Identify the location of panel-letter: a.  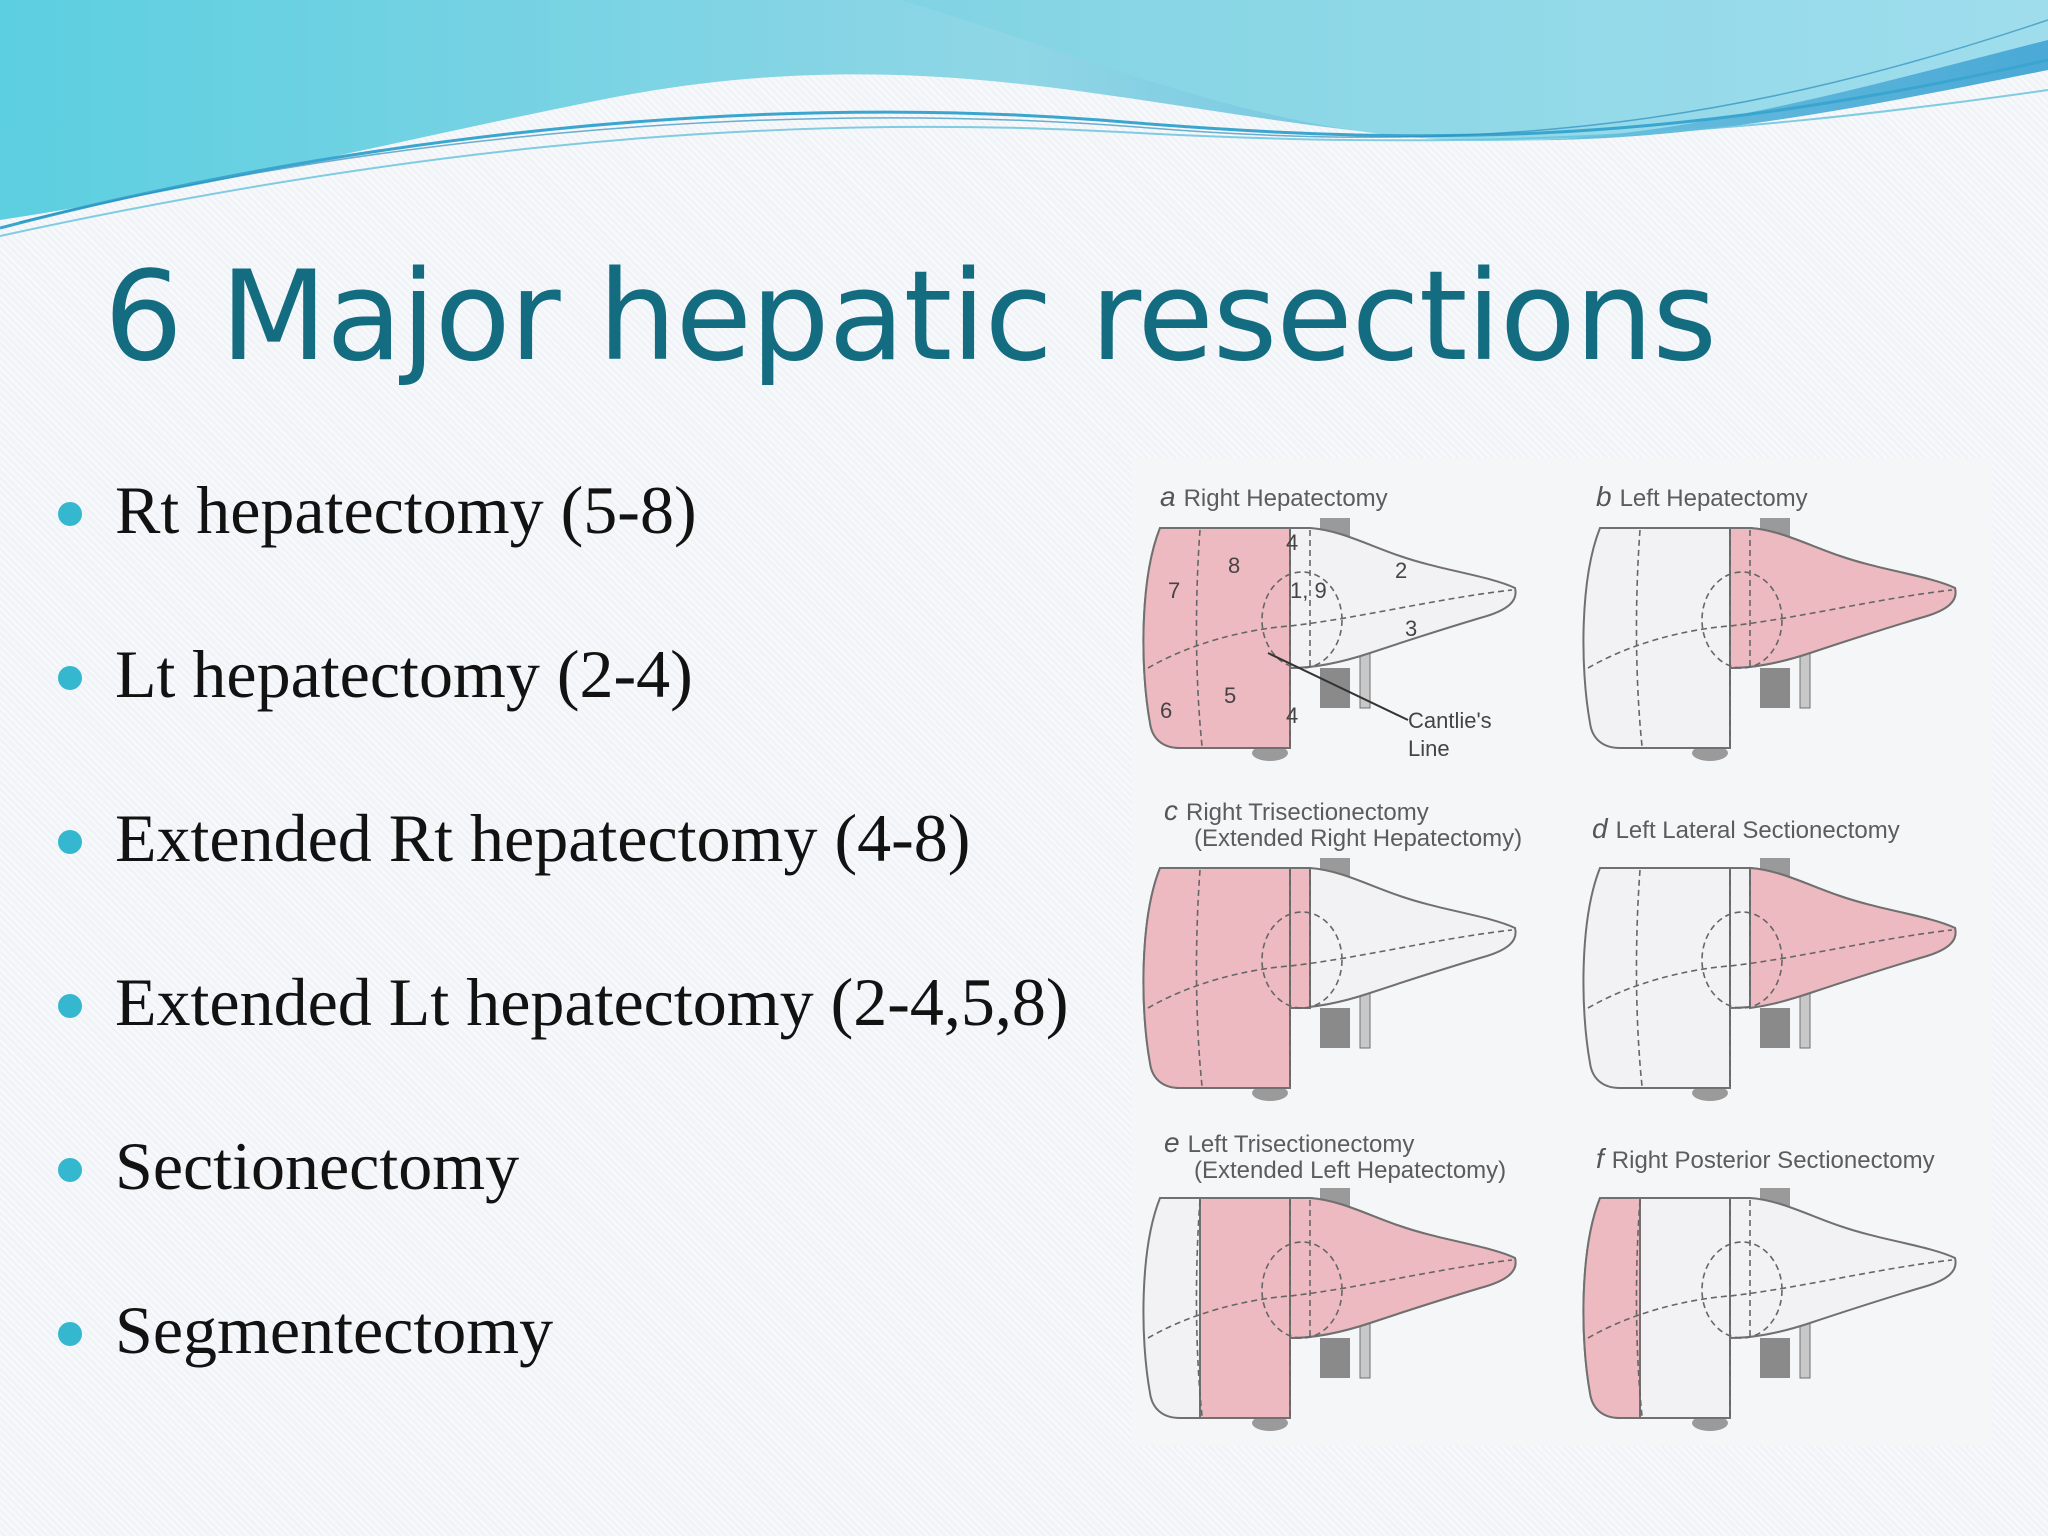
(1168, 496).